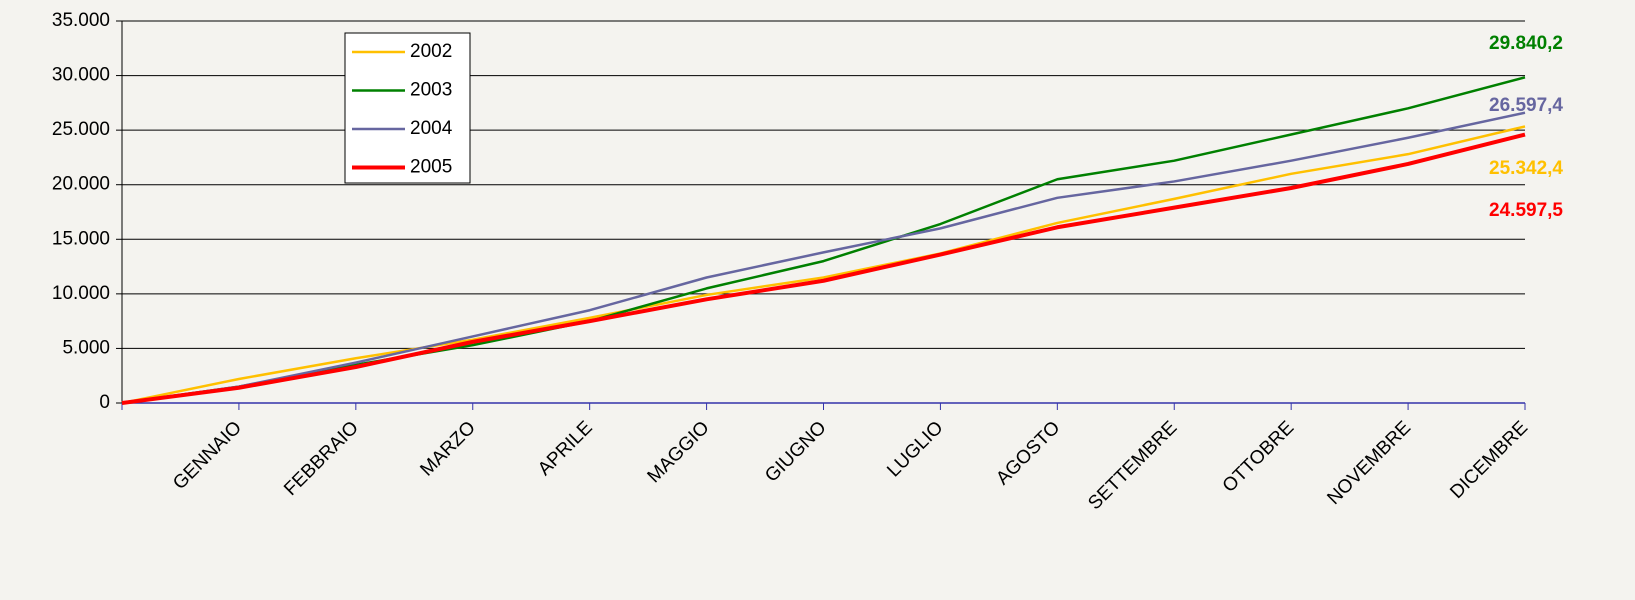 This screenshot has width=1635, height=600. Describe the element at coordinates (81, 293) in the screenshot. I see `y-tick-label: 10.000` at that location.